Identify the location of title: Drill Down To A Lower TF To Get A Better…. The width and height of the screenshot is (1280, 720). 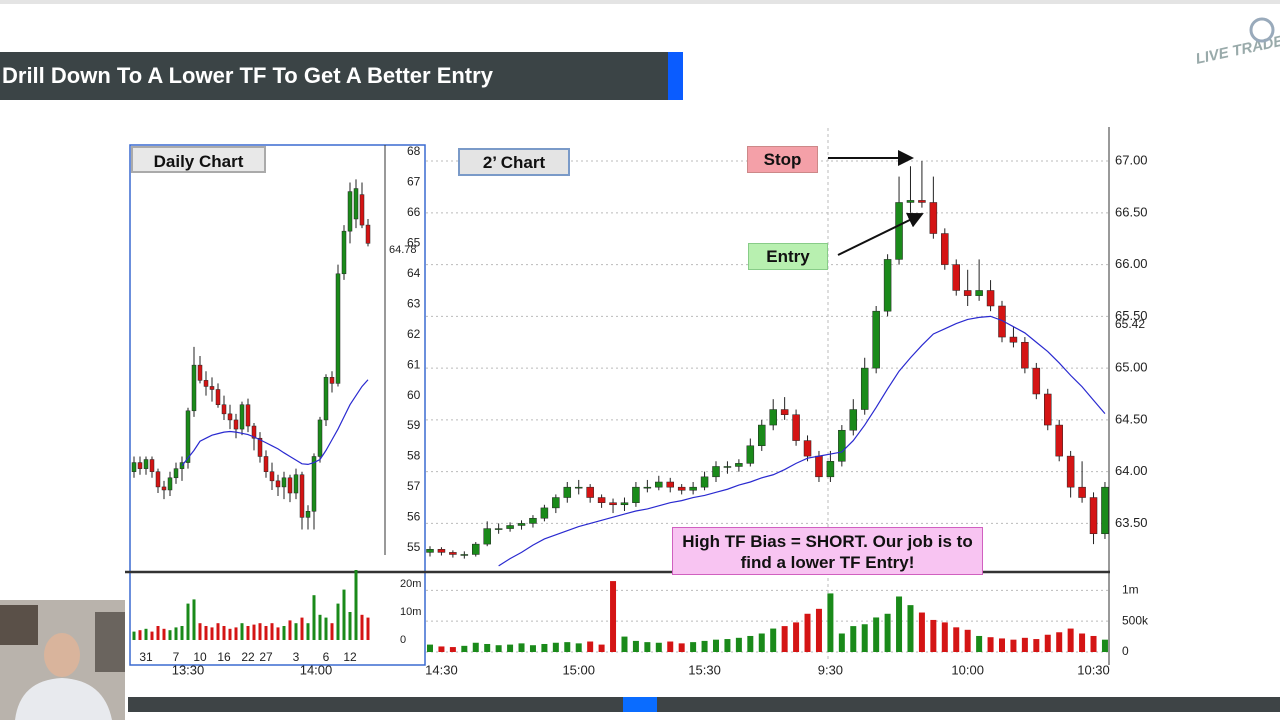
(248, 75).